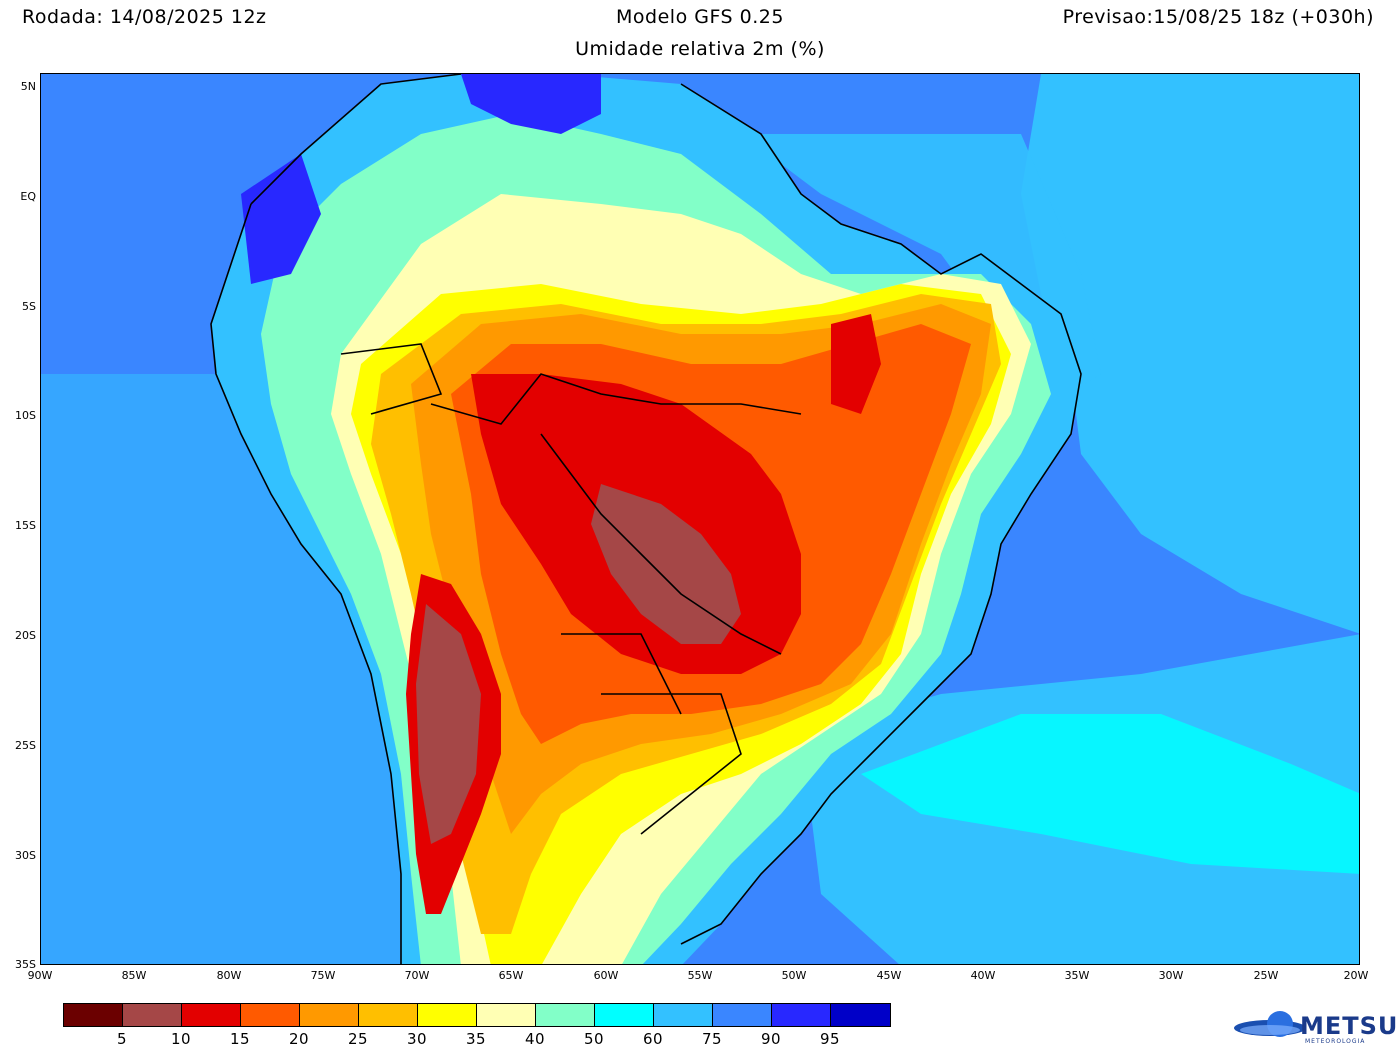 Image resolution: width=1400 pixels, height=1052 pixels. What do you see at coordinates (358, 1039) in the screenshot?
I see `colorbar-label: 25` at bounding box center [358, 1039].